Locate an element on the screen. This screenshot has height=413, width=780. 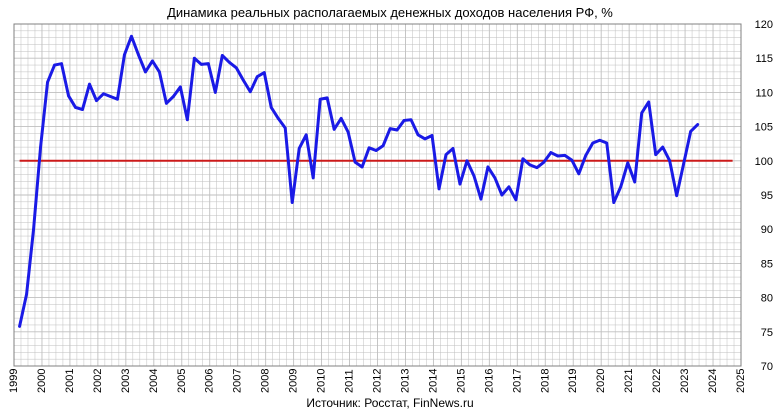
y-tick-label: 75 is located at coordinates (767, 333).